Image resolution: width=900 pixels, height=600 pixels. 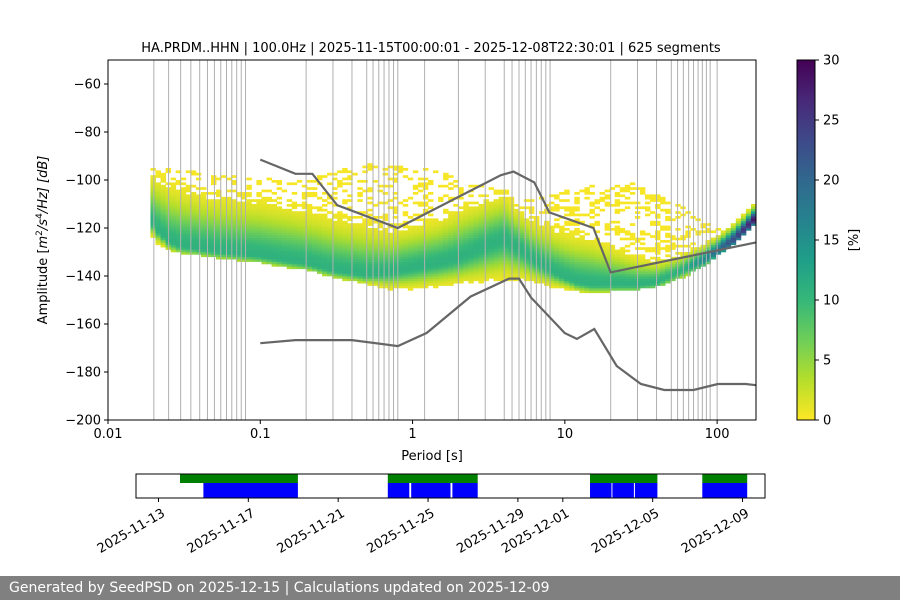 I want to click on colorbar-tick-label: 15, so click(x=831, y=241).